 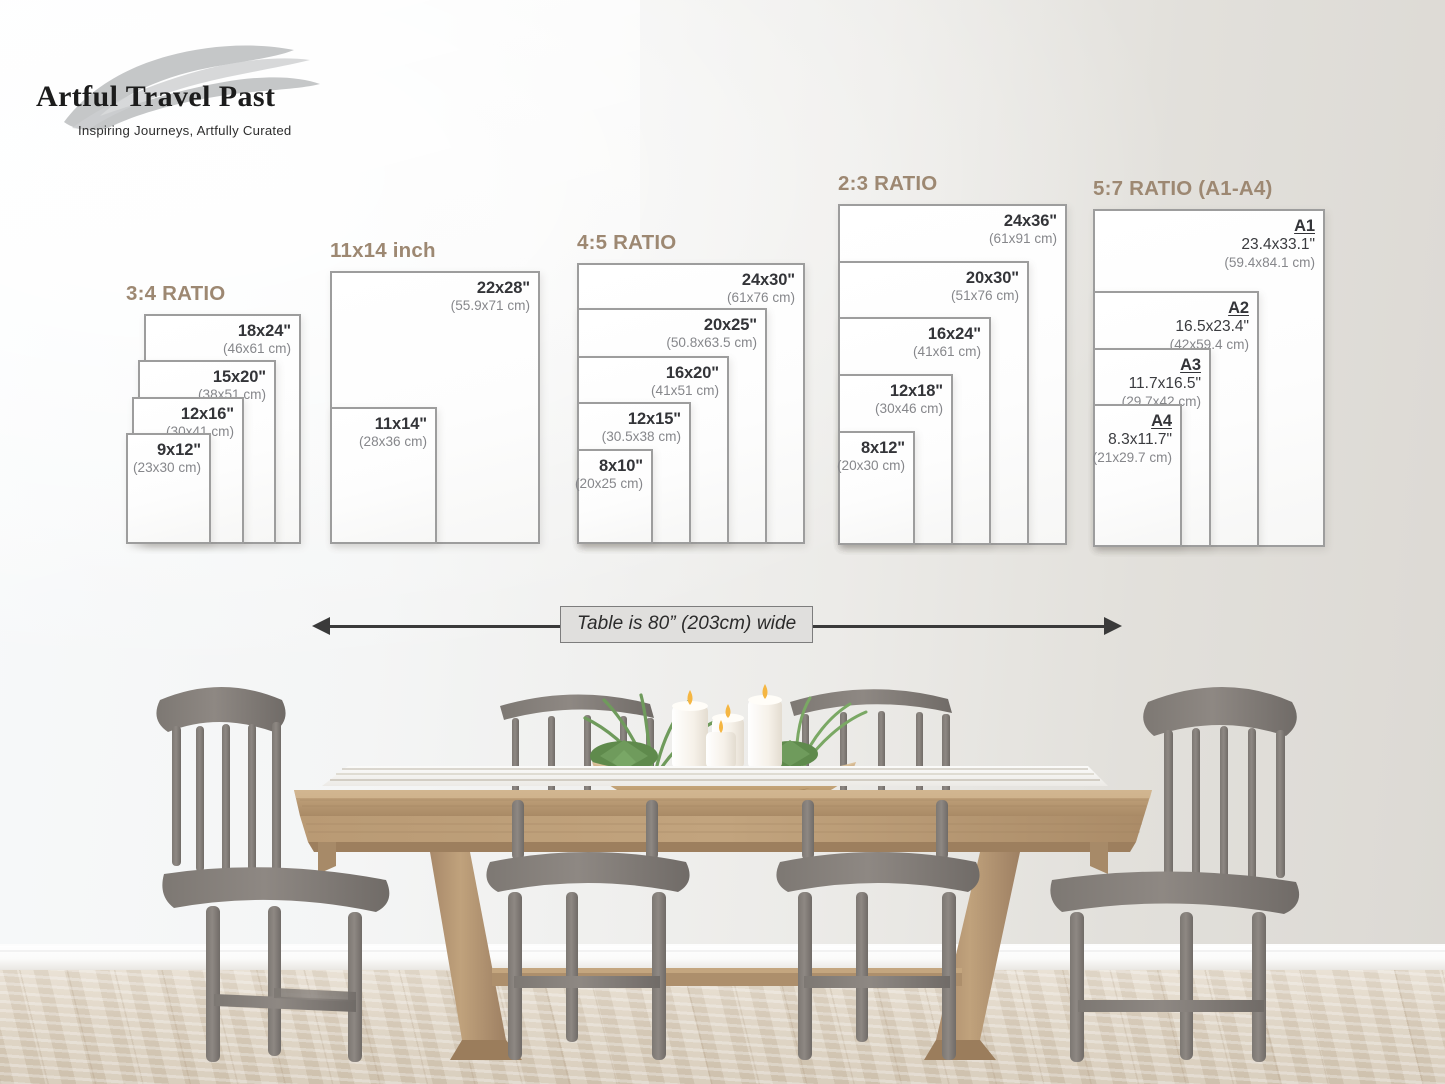 What do you see at coordinates (909, 399) in the screenshot?
I see `frame-label: 12x18" (30x46 cm)` at bounding box center [909, 399].